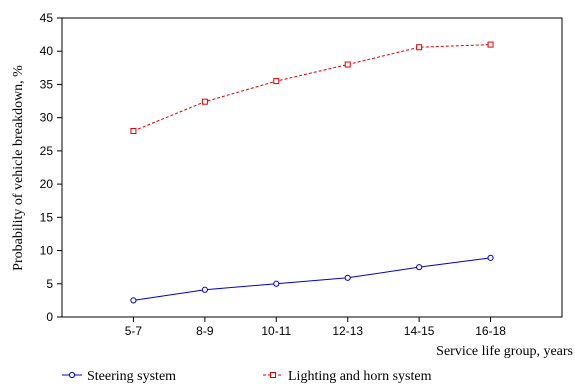 Image resolution: width=575 pixels, height=389 pixels. I want to click on y-tick-label: 10, so click(47, 251).